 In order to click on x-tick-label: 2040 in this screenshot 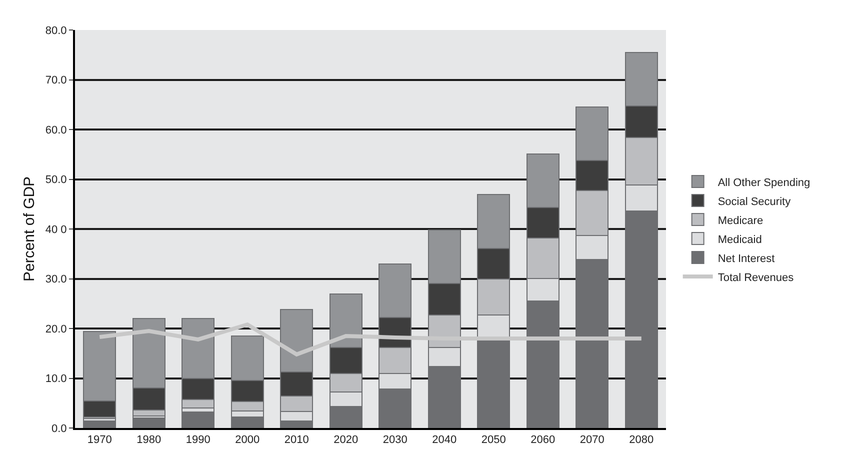, I will do `click(444, 440)`.